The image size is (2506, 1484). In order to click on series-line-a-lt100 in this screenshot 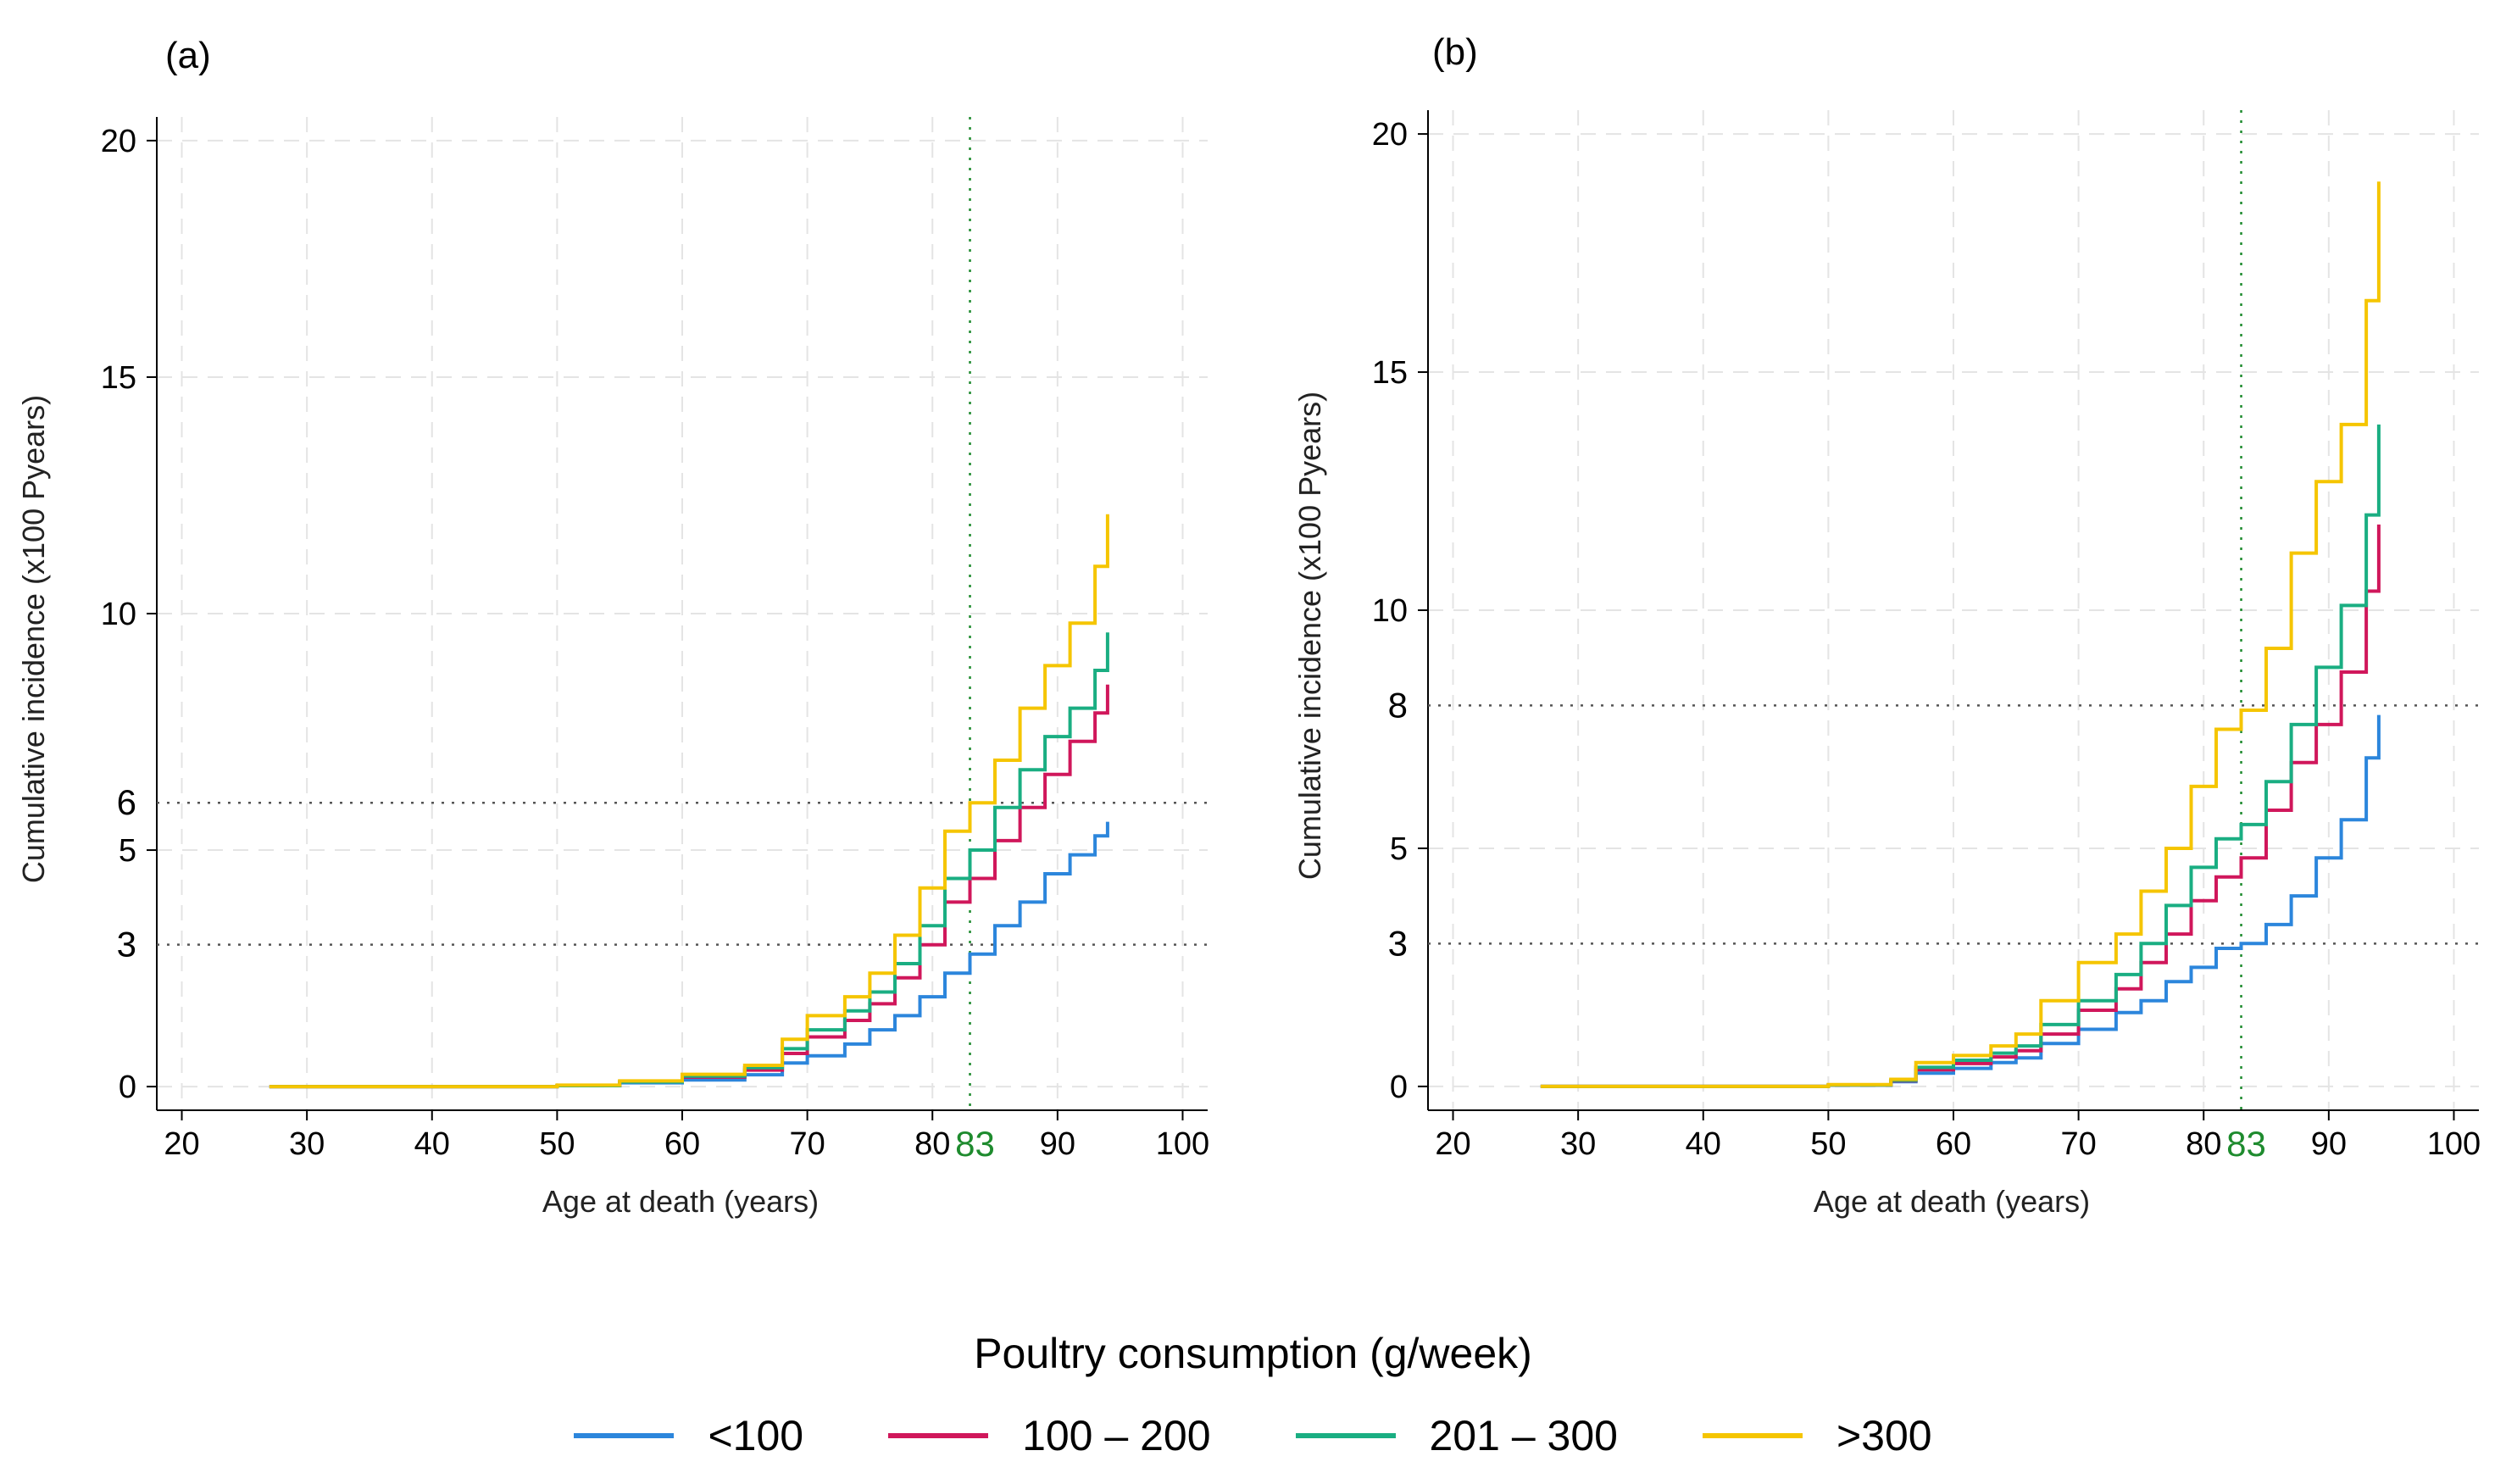, I will do `click(689, 955)`.